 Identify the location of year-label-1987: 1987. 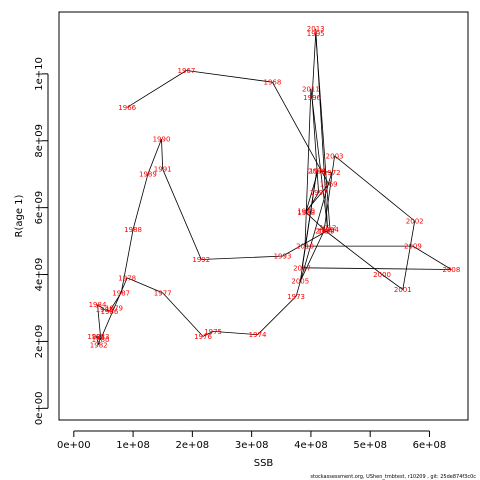
(121, 293).